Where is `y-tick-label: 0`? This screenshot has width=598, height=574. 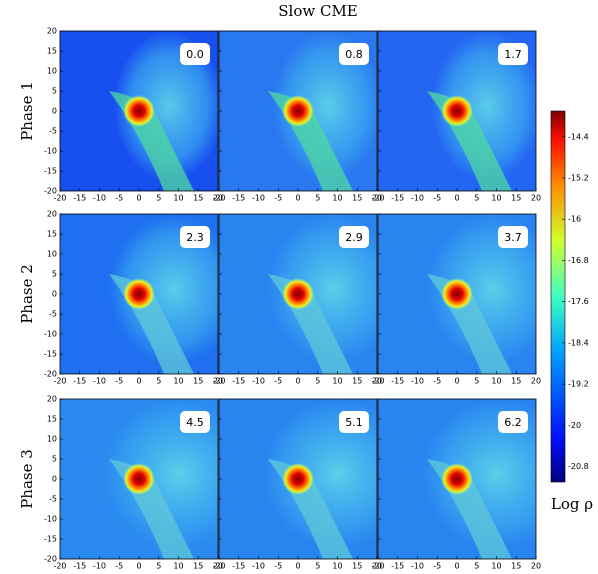
y-tick-label: 0 is located at coordinates (54, 294).